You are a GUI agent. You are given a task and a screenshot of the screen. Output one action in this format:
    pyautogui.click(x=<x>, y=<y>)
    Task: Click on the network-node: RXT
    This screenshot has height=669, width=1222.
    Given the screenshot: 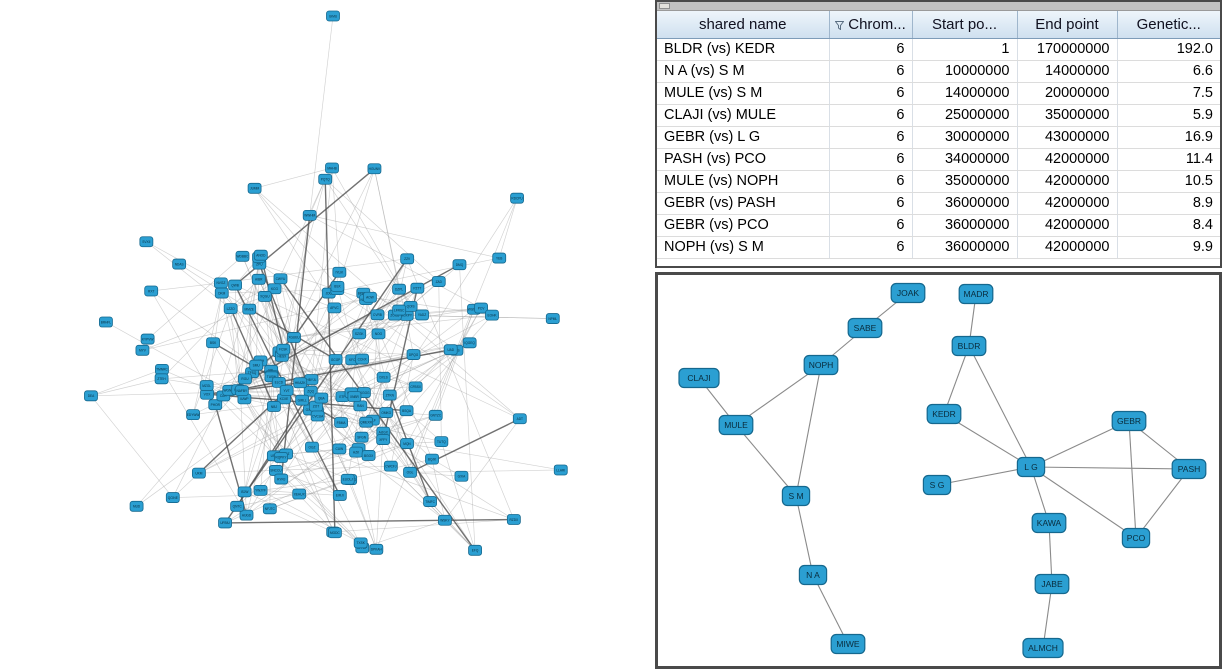 What is the action you would take?
    pyautogui.click(x=151, y=291)
    